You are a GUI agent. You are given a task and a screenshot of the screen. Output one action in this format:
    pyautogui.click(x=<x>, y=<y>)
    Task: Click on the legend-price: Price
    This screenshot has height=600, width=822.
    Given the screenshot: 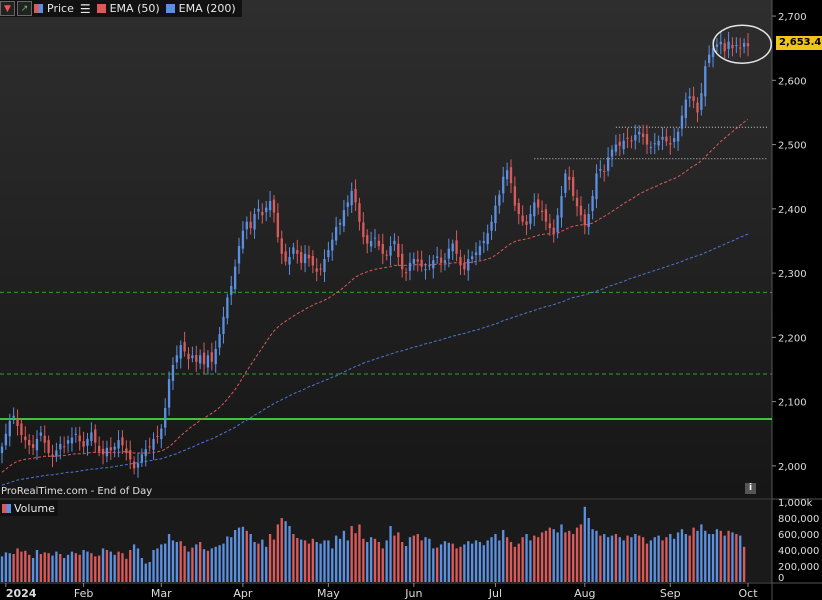 What is the action you would take?
    pyautogui.click(x=54, y=8)
    